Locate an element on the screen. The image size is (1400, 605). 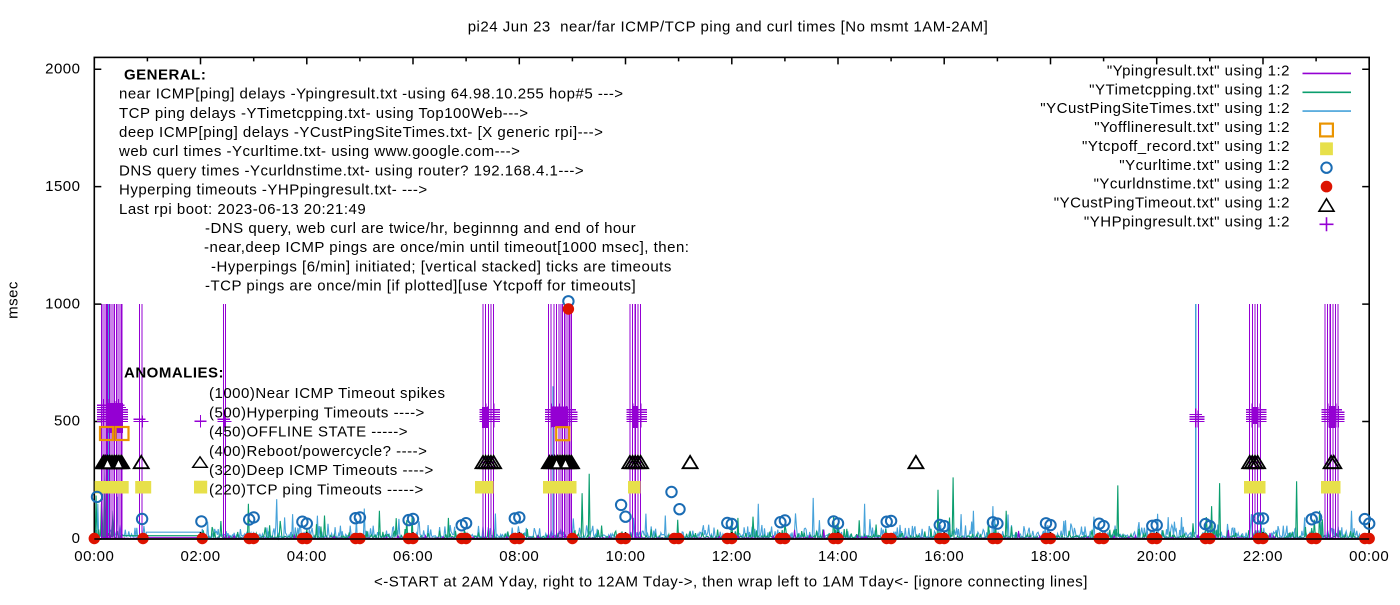
svg-text: (500)Hyperping Timeouts ----> is located at coordinates (317, 412).